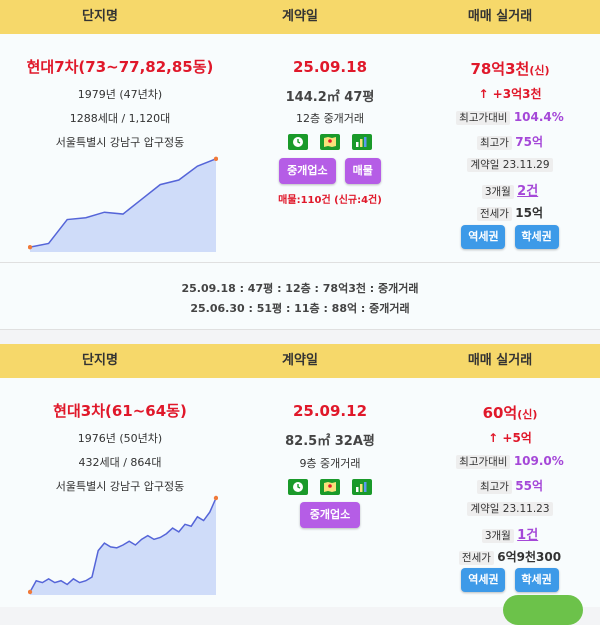  What do you see at coordinates (505, 508) in the screenshot?
I see `high-price-date: 계약일 23.11.23` at bounding box center [505, 508].